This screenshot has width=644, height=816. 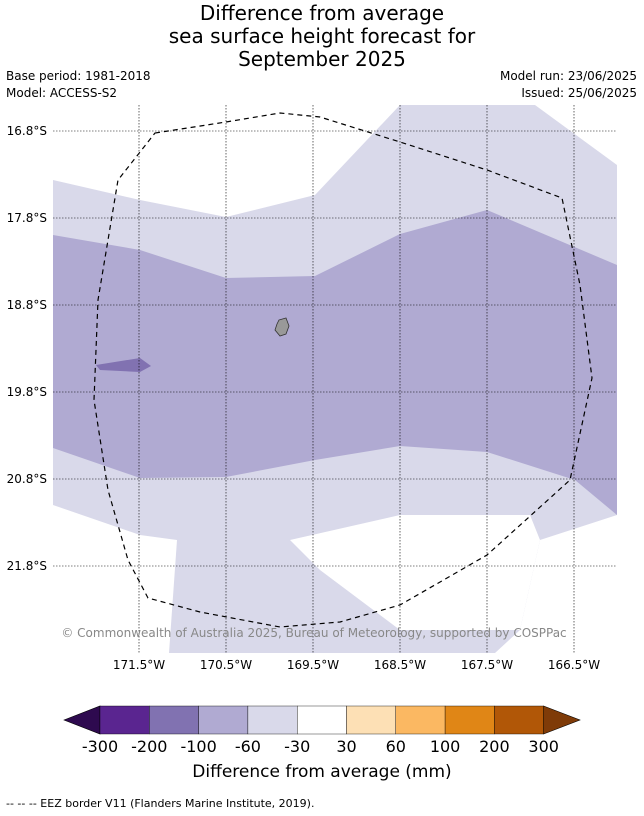 What do you see at coordinates (282, 327) in the screenshot?
I see `island-land` at bounding box center [282, 327].